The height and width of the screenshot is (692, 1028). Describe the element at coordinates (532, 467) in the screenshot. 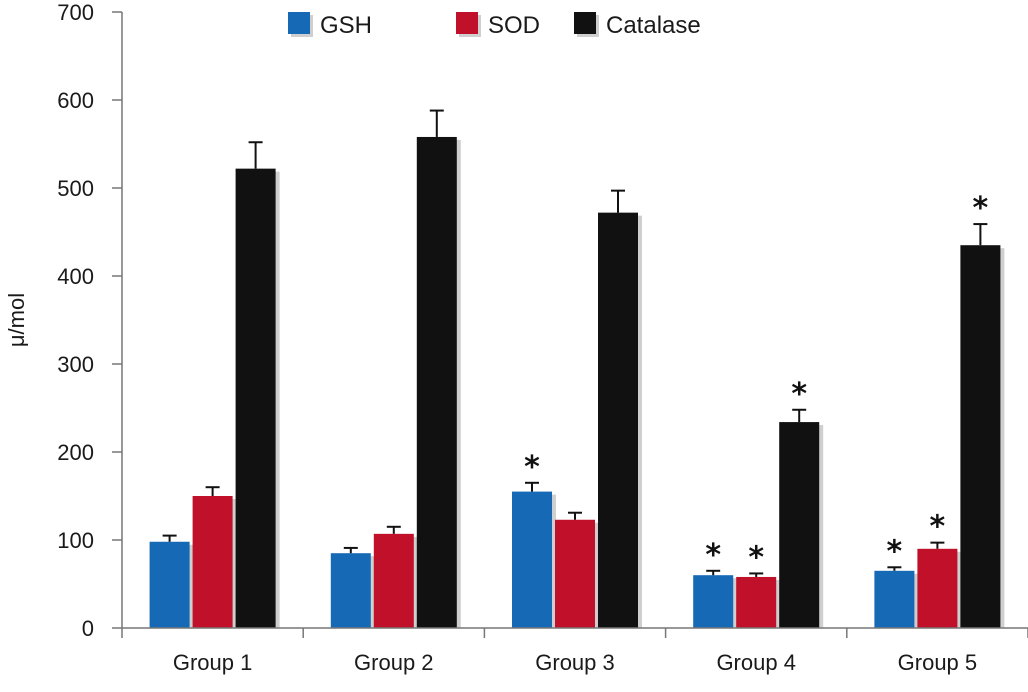

I see `significance-star-gsh-3: *` at that location.